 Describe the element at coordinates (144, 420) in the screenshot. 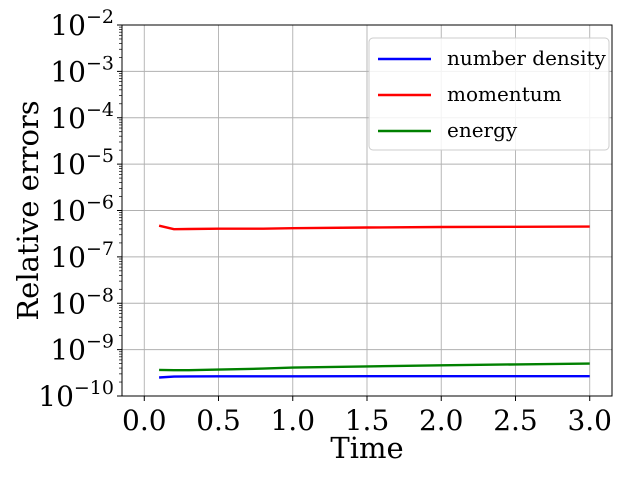

I see `x-tick-label: 0.0` at that location.